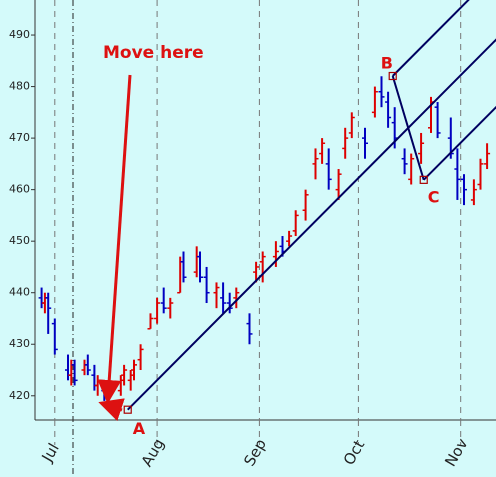 The width and height of the screenshot is (496, 477). I want to click on y-tick-label: 470, so click(19, 137).